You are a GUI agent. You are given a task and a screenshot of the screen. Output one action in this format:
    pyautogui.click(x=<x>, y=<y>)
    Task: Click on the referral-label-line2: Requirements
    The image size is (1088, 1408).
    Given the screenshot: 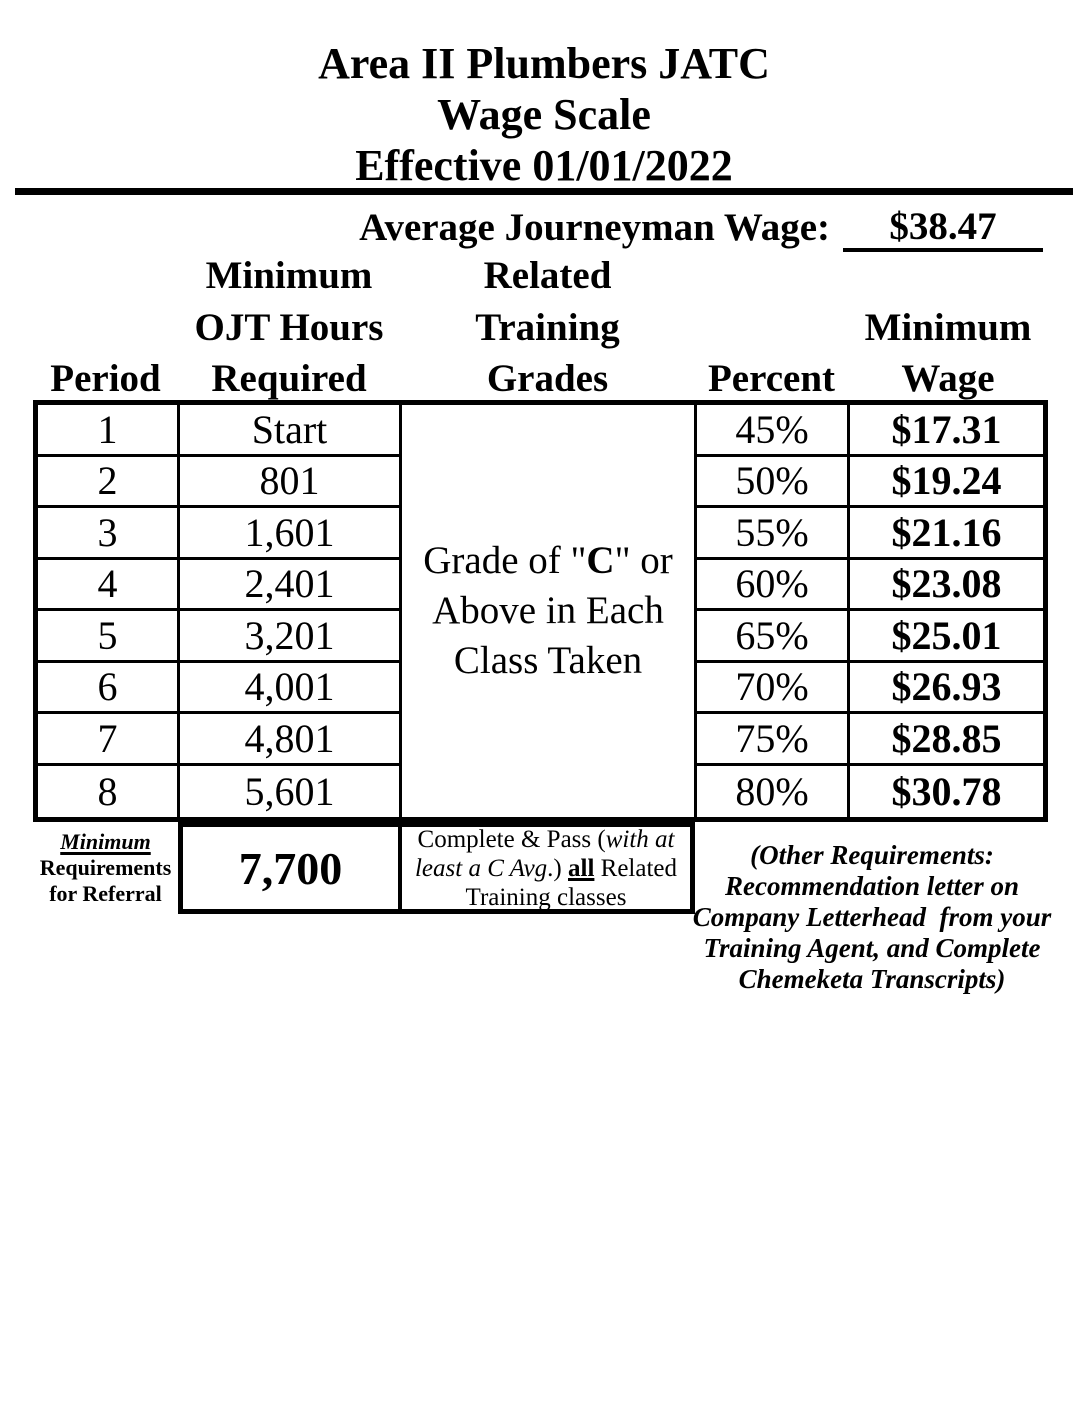 What is the action you would take?
    pyautogui.click(x=105, y=867)
    